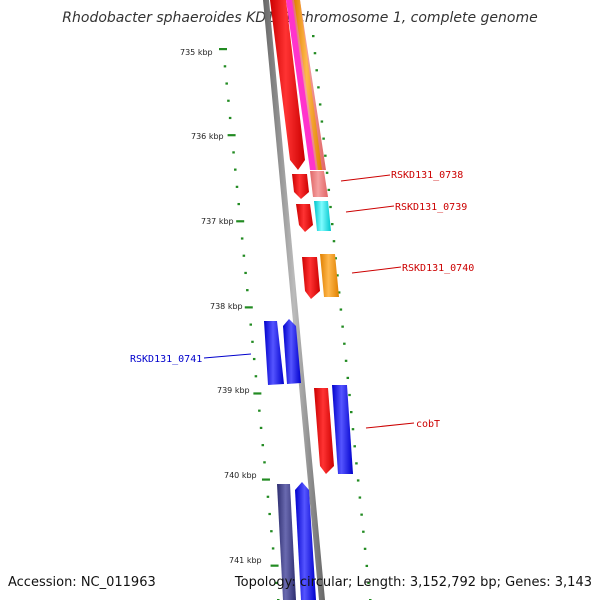 The width and height of the screenshot is (600, 600). What do you see at coordinates (226, 306) in the screenshot?
I see `tick-label-738: 738 kbp` at bounding box center [226, 306].